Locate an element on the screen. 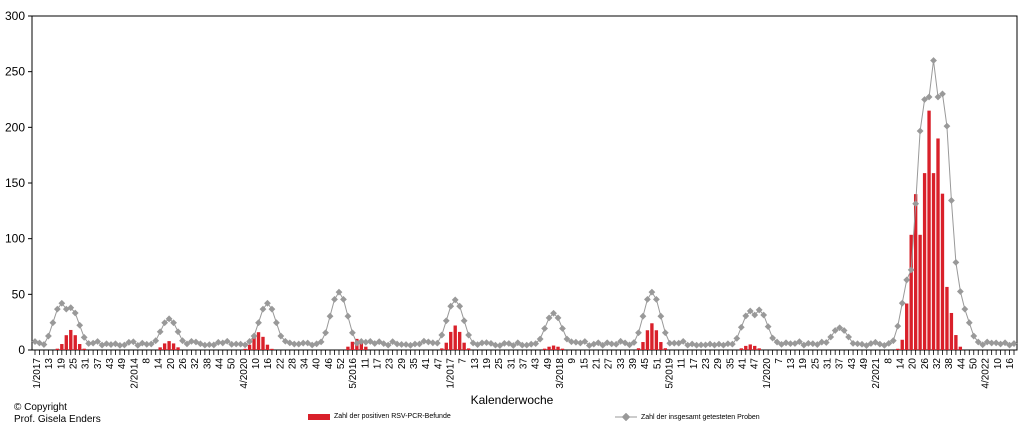 Image resolution: width=1024 pixels, height=430 pixels. x-tick-label-61: 7 is located at coordinates (779, 361).